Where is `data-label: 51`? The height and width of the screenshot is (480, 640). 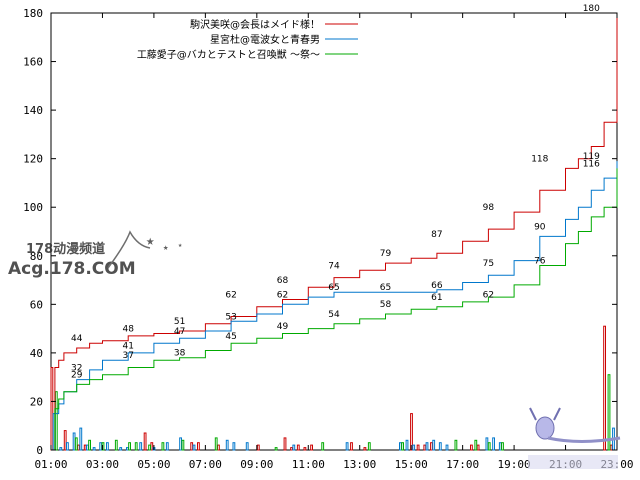 data-label: 51 is located at coordinates (179, 322).